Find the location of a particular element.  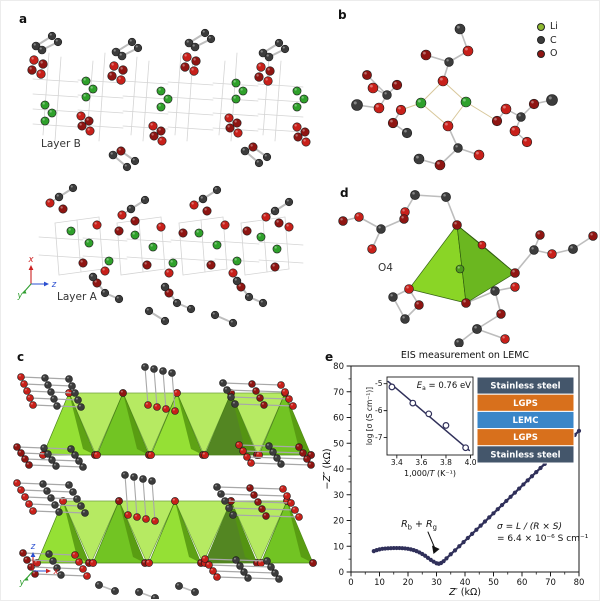

panel-d-polyhedron-structure is located at coordinates (468, 268).